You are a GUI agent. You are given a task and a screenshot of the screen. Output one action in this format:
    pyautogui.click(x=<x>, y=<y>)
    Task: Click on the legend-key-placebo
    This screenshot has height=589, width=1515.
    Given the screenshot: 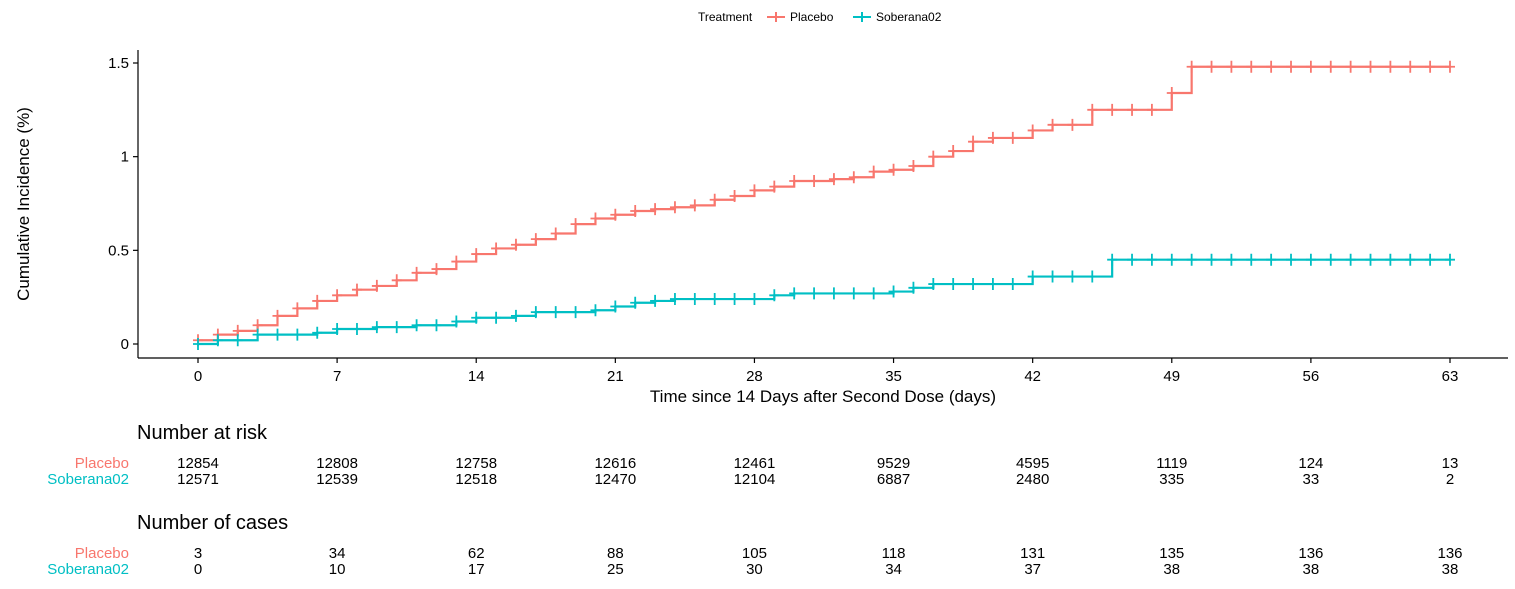 What is the action you would take?
    pyautogui.click(x=776, y=17)
    